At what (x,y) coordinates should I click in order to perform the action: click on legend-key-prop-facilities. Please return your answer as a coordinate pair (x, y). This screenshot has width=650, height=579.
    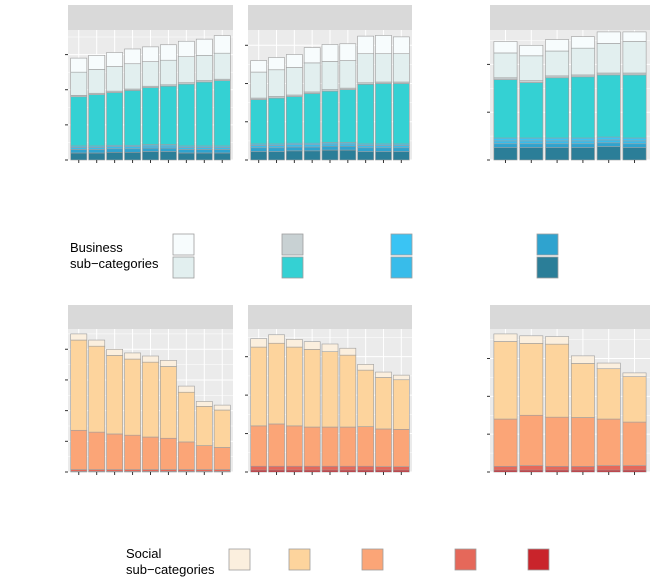
    Looking at the image, I should click on (292, 244).